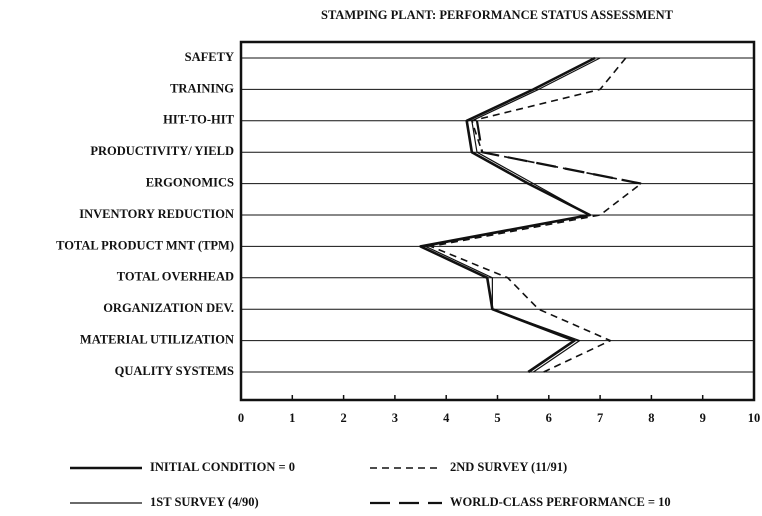  Describe the element at coordinates (190, 182) in the screenshot. I see `category-label: ERGONOMICS` at that location.